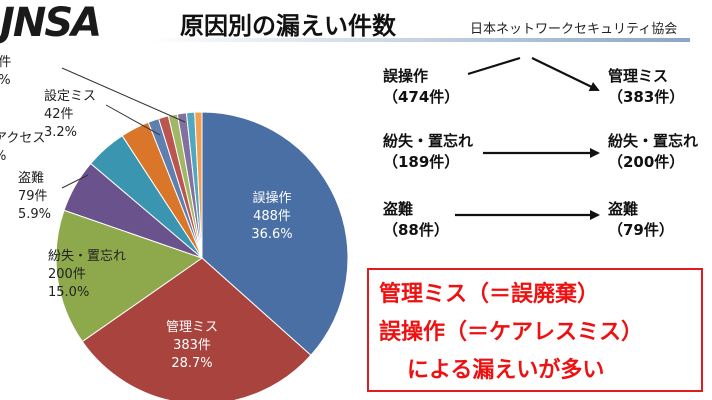 The height and width of the screenshot is (400, 712). What do you see at coordinates (271, 216) in the screenshot?
I see `slice-label: 誤操作 488件 36.6%` at bounding box center [271, 216].